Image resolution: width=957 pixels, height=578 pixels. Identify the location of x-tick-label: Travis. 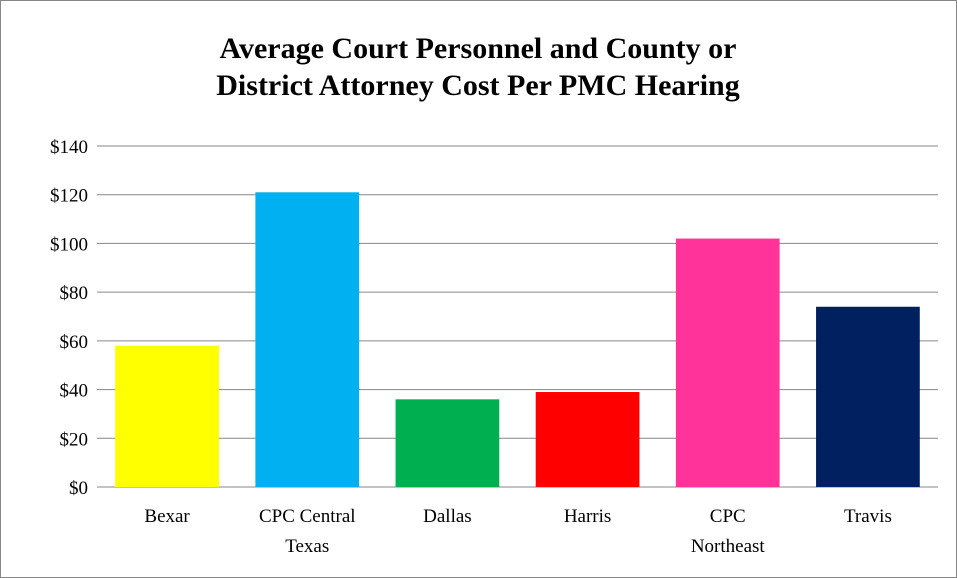
(868, 516).